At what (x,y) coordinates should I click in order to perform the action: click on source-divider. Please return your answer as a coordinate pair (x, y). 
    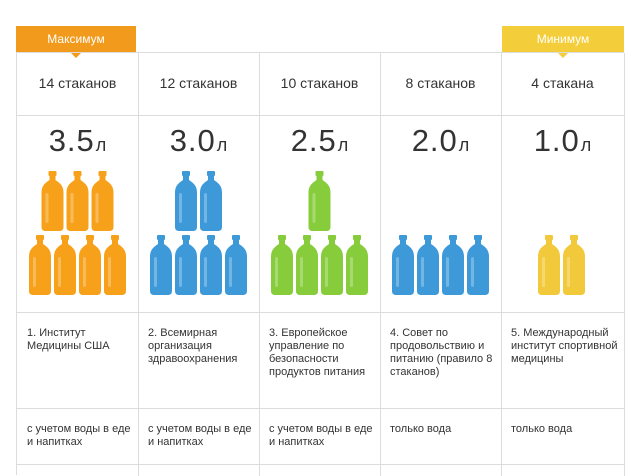
    Looking at the image, I should click on (321, 408).